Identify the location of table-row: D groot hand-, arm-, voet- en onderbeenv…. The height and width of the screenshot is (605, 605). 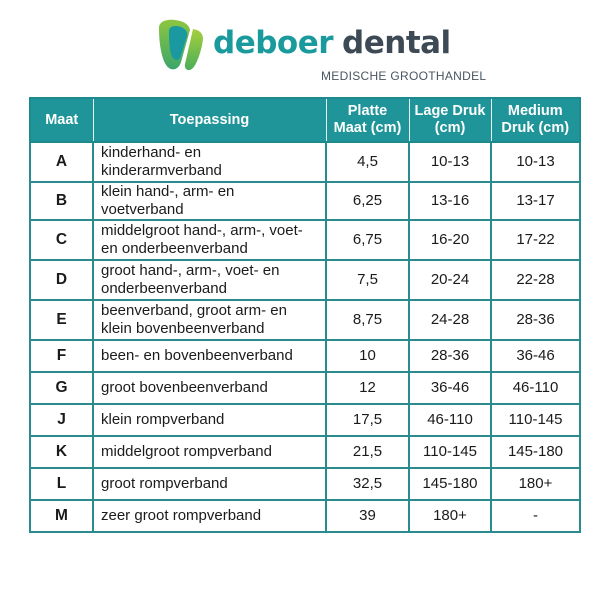
(305, 280).